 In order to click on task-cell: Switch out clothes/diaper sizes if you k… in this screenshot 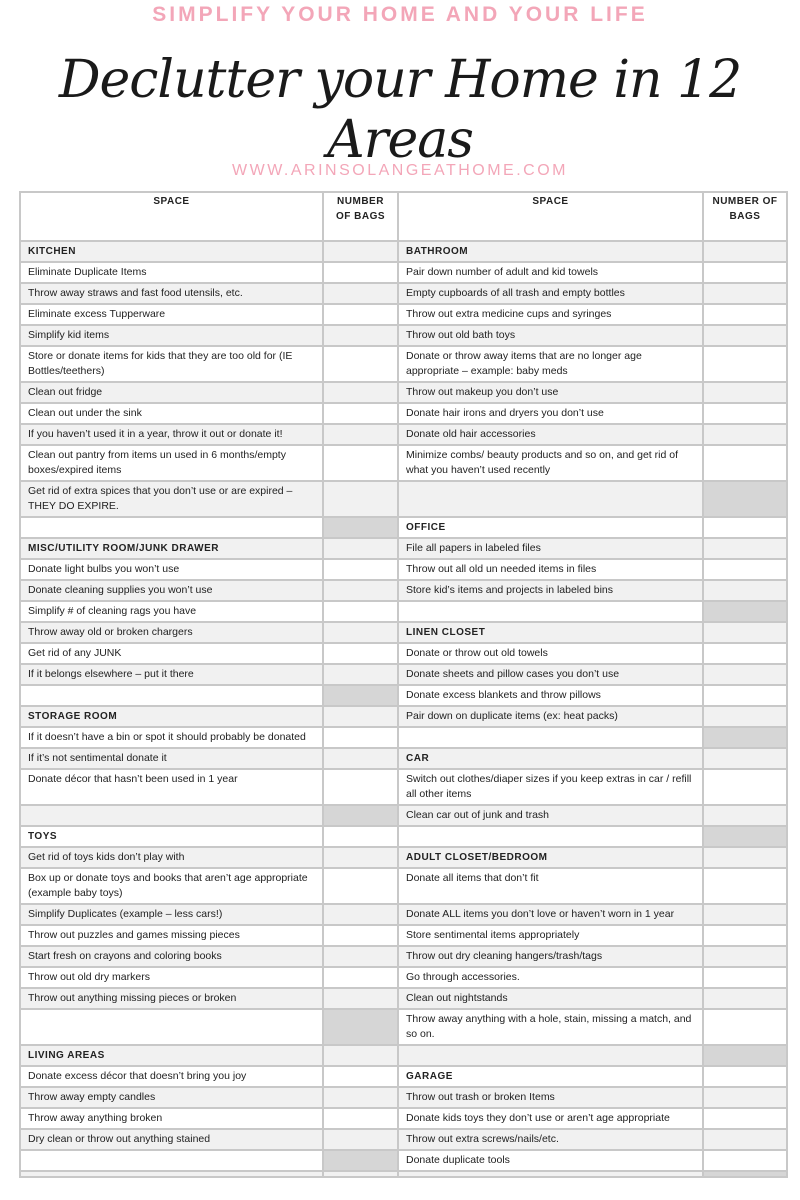, I will do `click(550, 787)`.